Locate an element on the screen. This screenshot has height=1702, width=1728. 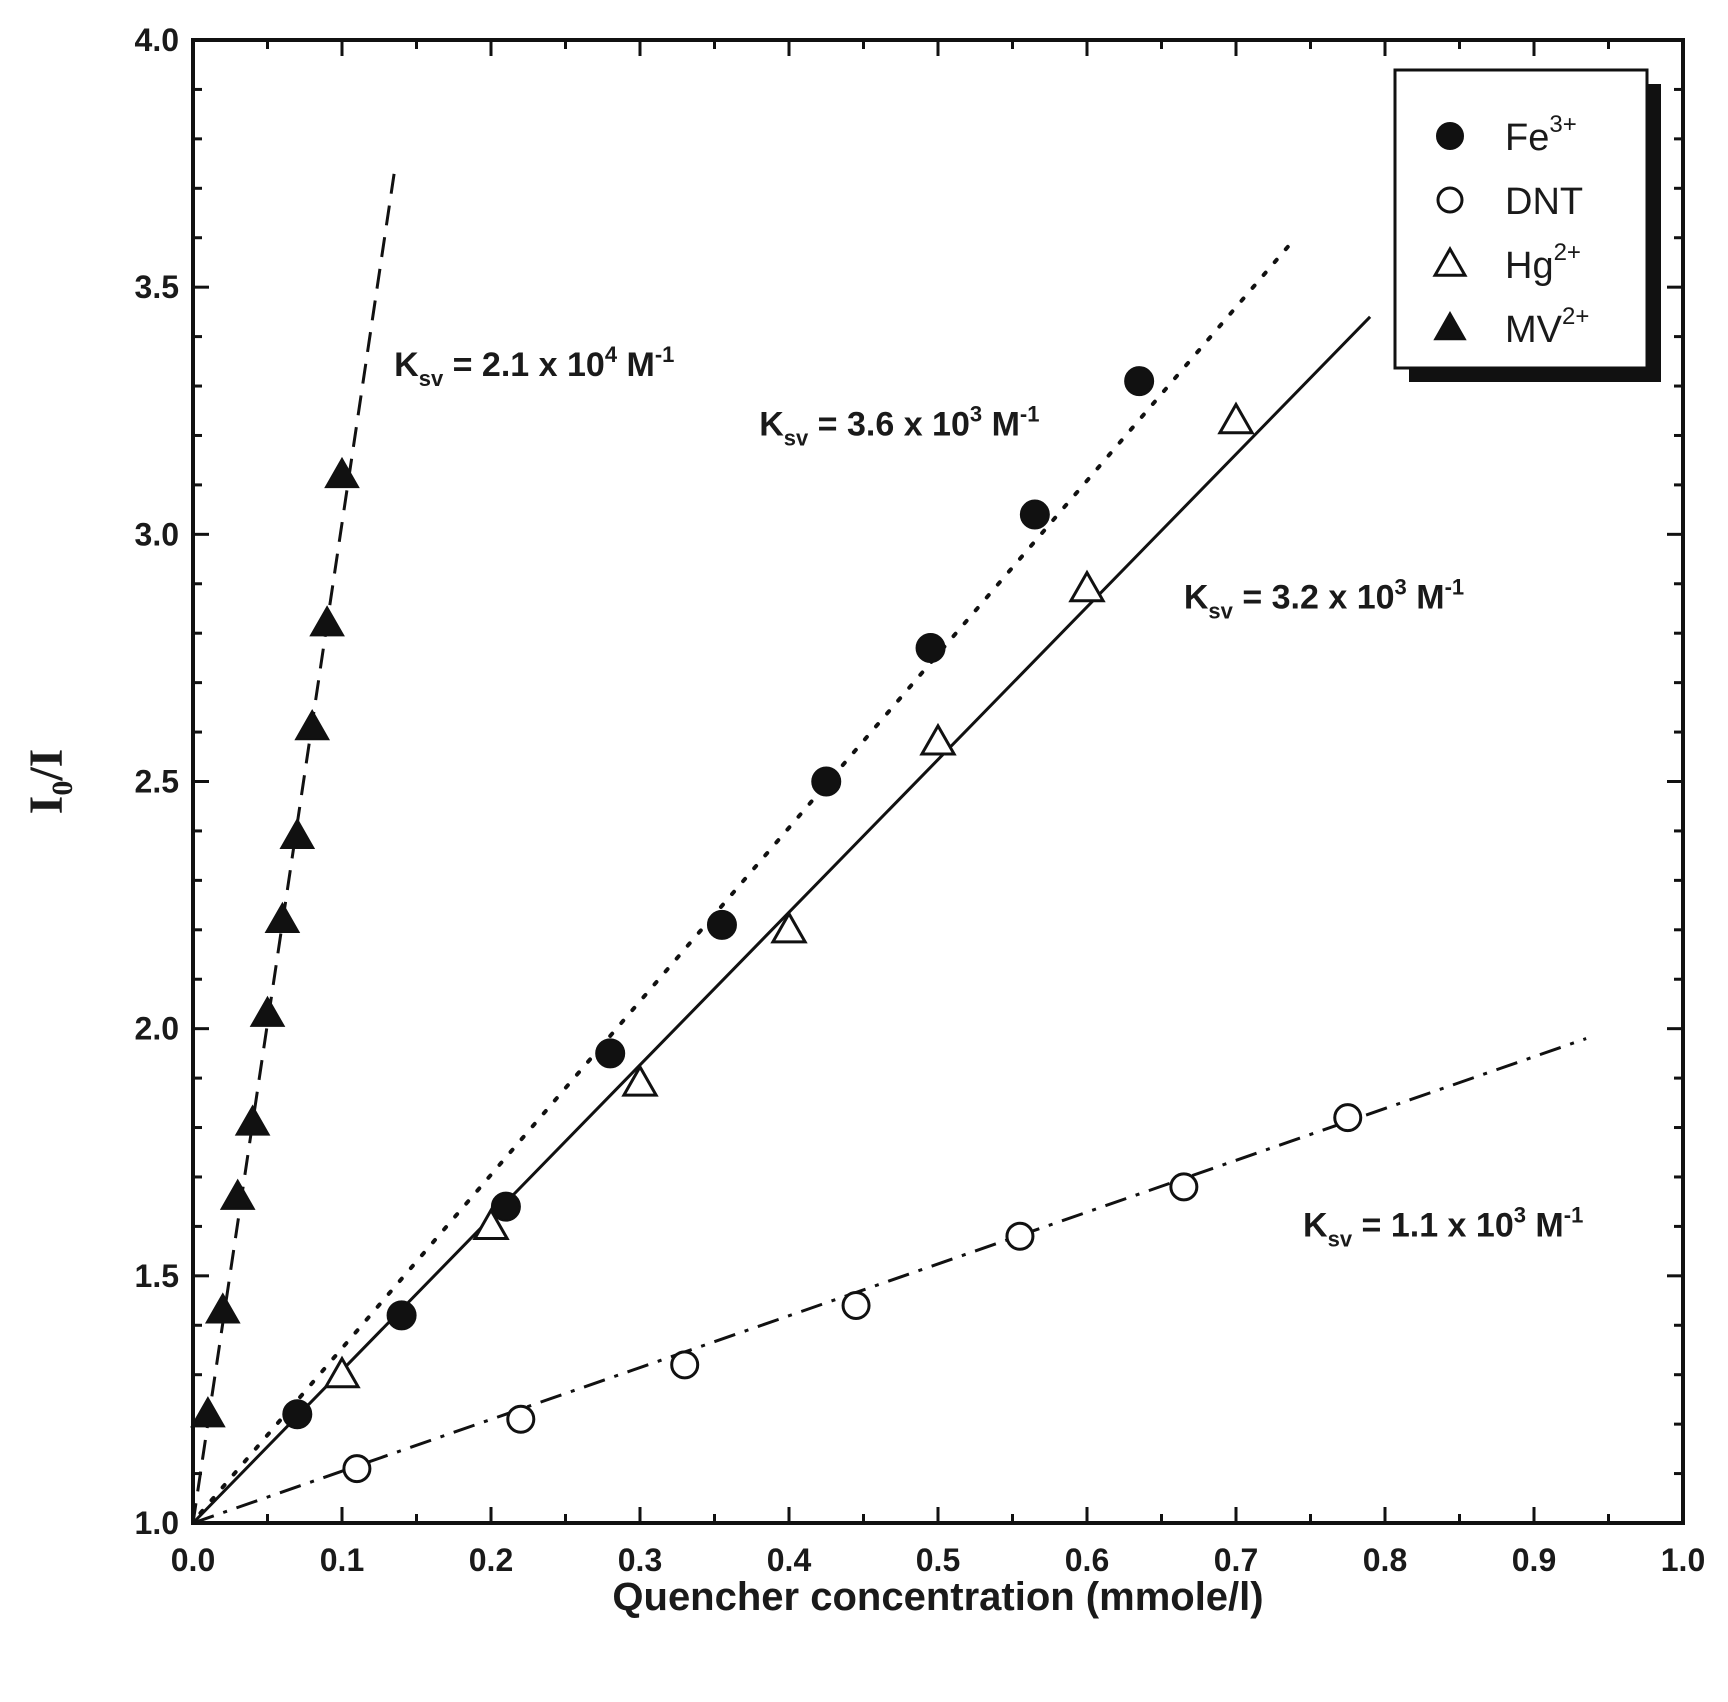
y-tick-label: 1.0 is located at coordinates (157, 1523).